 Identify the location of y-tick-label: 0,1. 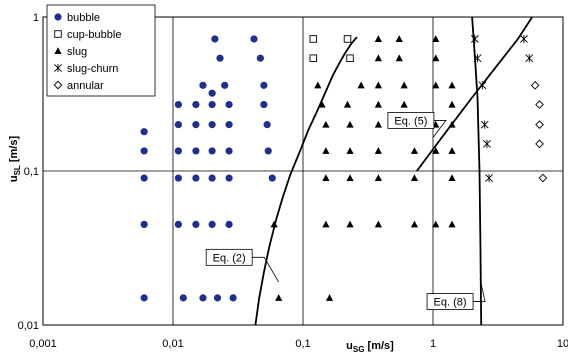
(31, 172).